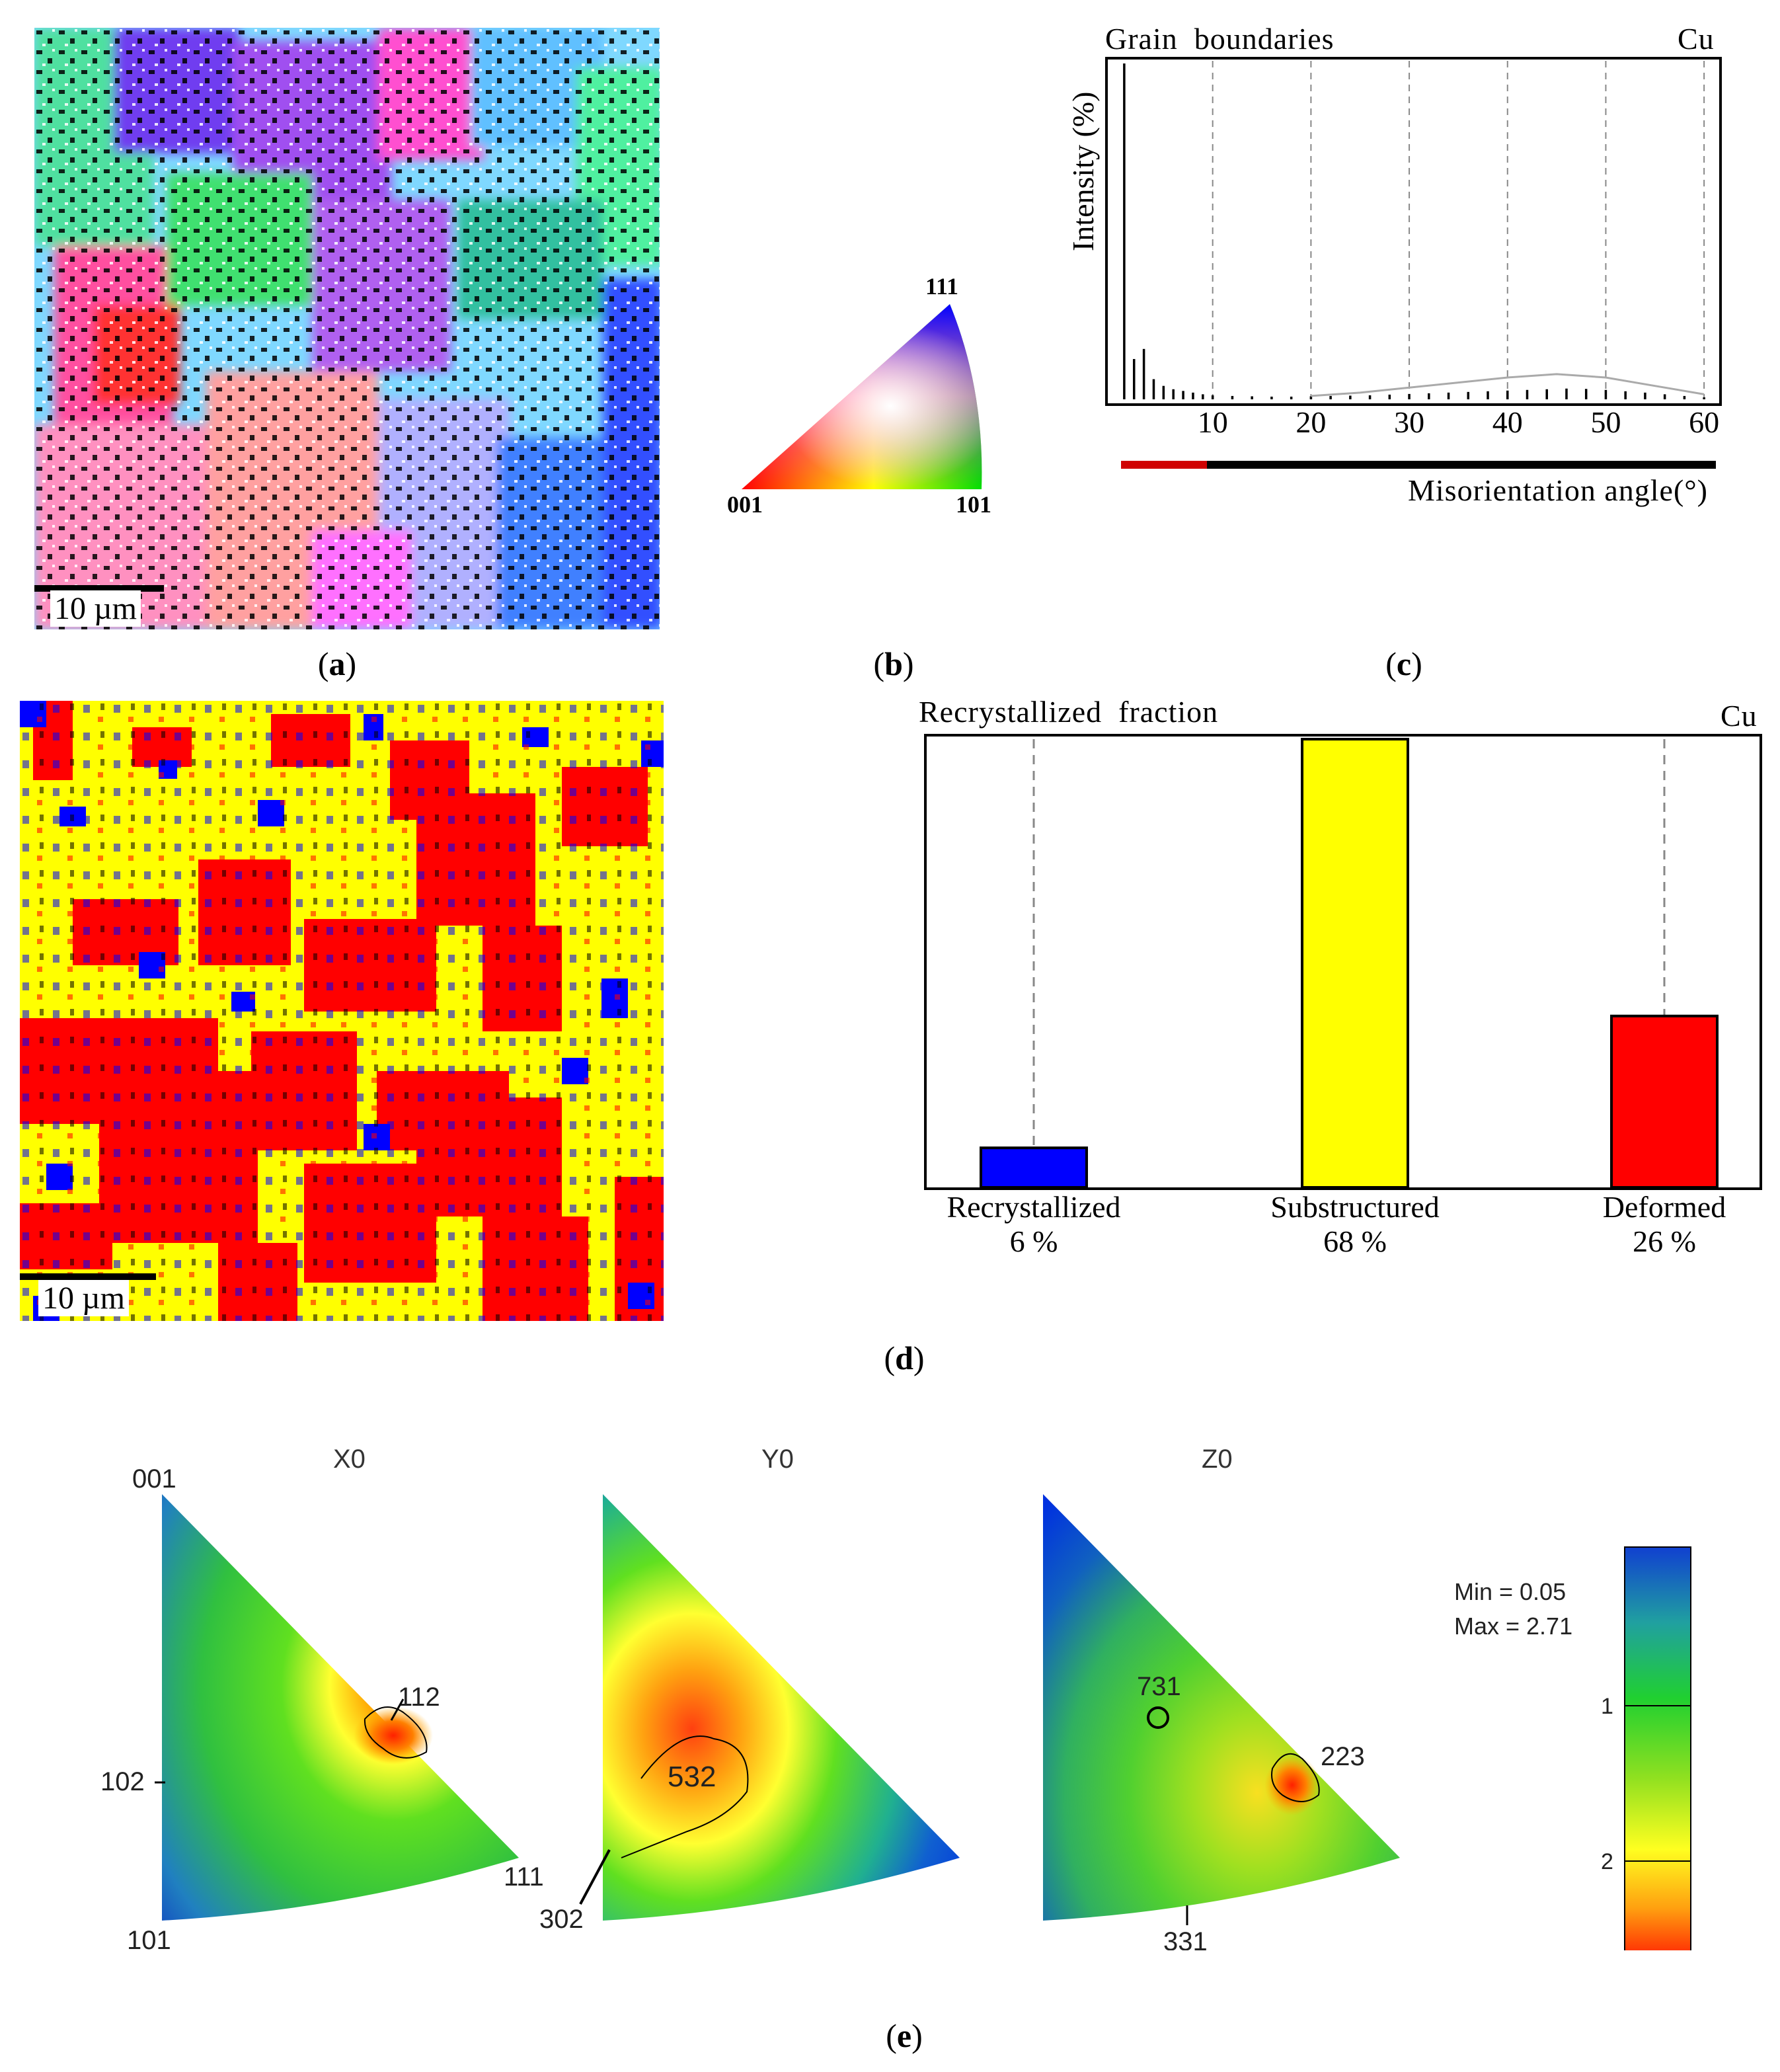 This screenshot has height=2072, width=1780. What do you see at coordinates (1462, 465) in the screenshot?
I see `chart-c-threshold-high` at bounding box center [1462, 465].